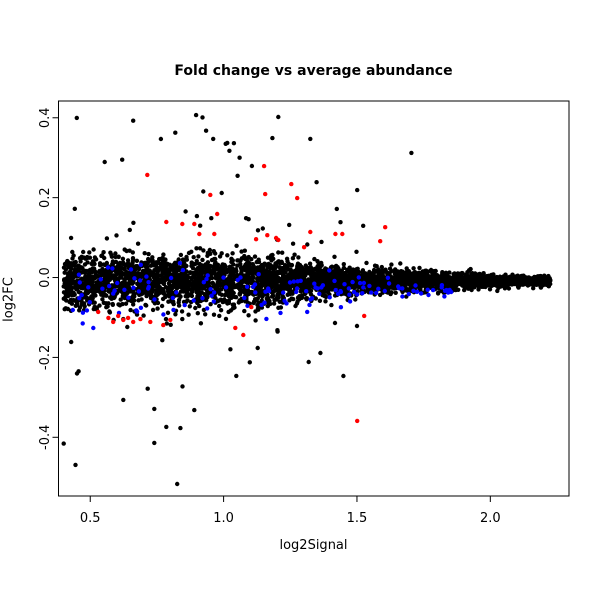 The width and height of the screenshot is (600, 600). Describe the element at coordinates (313, 545) in the screenshot. I see `x-axis-label: log2Signal` at that location.